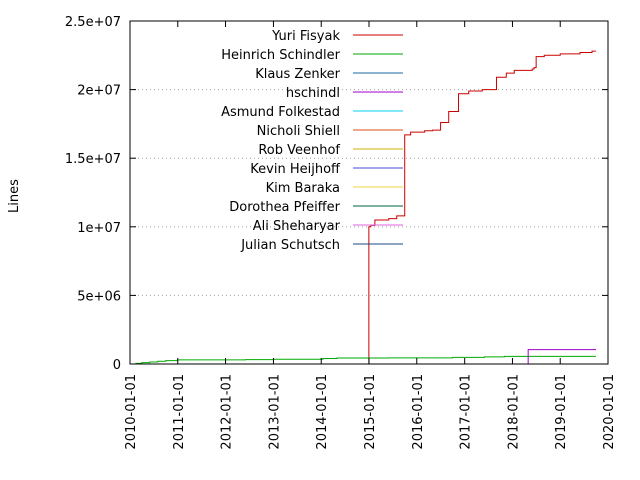 This screenshot has height=480, width=640. Describe the element at coordinates (14, 196) in the screenshot. I see `y-axis-label: Lines` at that location.